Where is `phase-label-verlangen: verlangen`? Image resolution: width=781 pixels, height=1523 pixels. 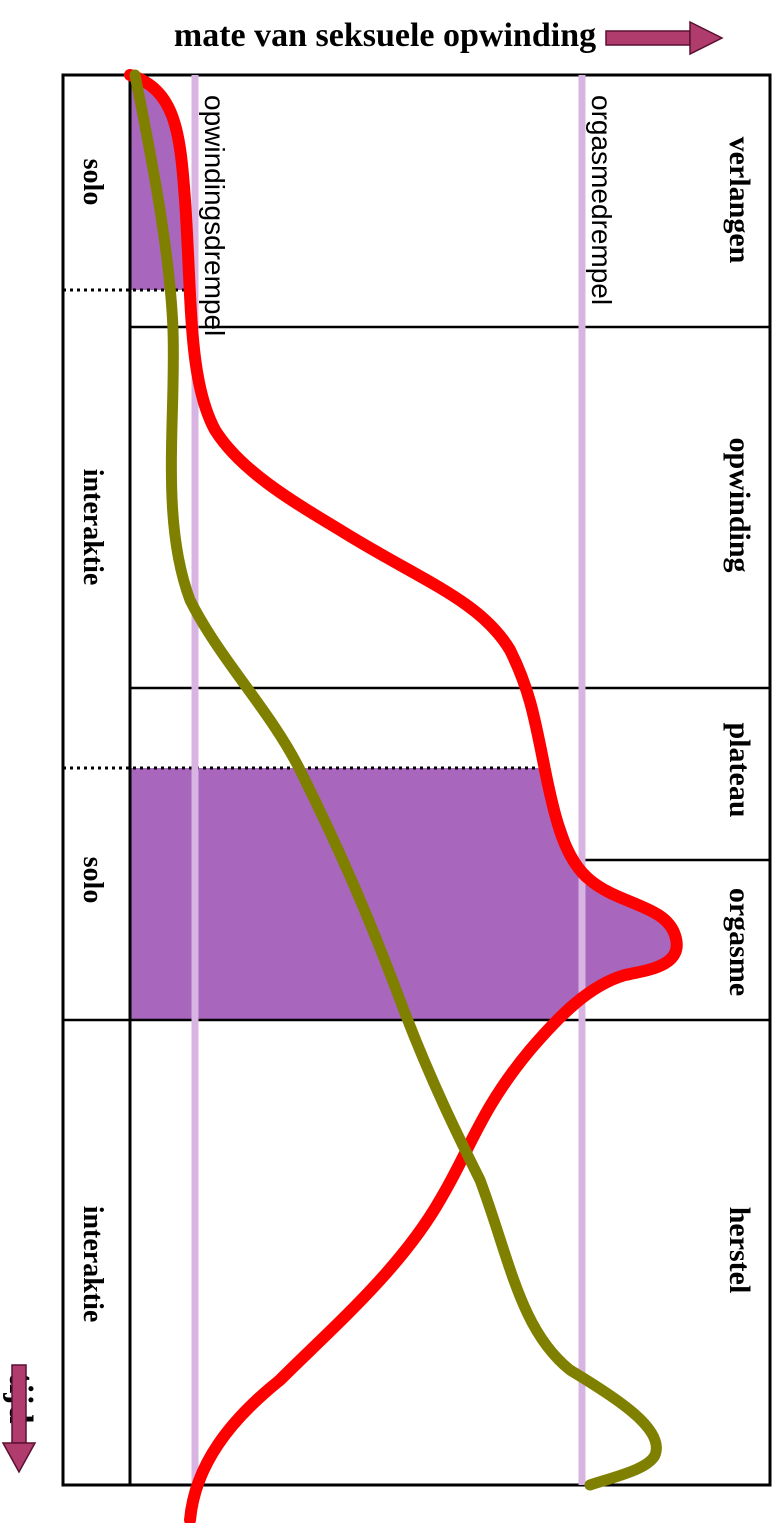
phase-label-verlangen: verlangen is located at coordinates (739, 200).